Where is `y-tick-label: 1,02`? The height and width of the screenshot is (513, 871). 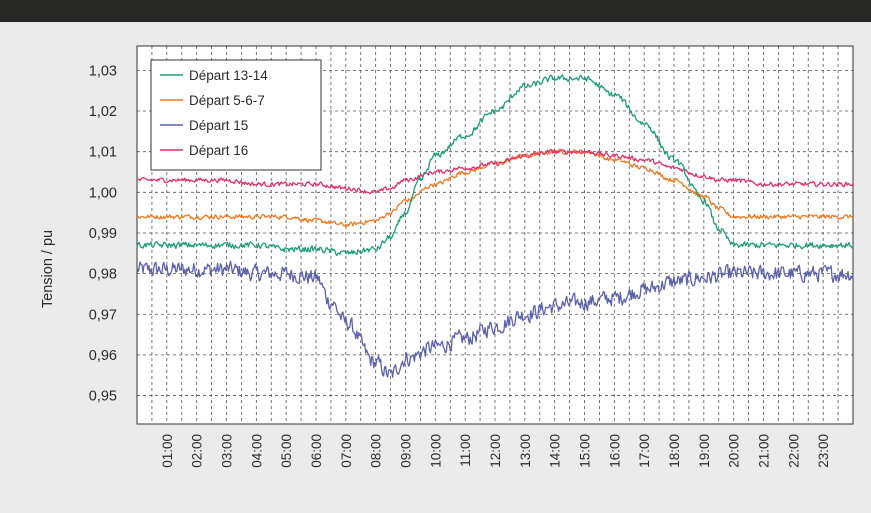 y-tick-label: 1,02 is located at coordinates (103, 112).